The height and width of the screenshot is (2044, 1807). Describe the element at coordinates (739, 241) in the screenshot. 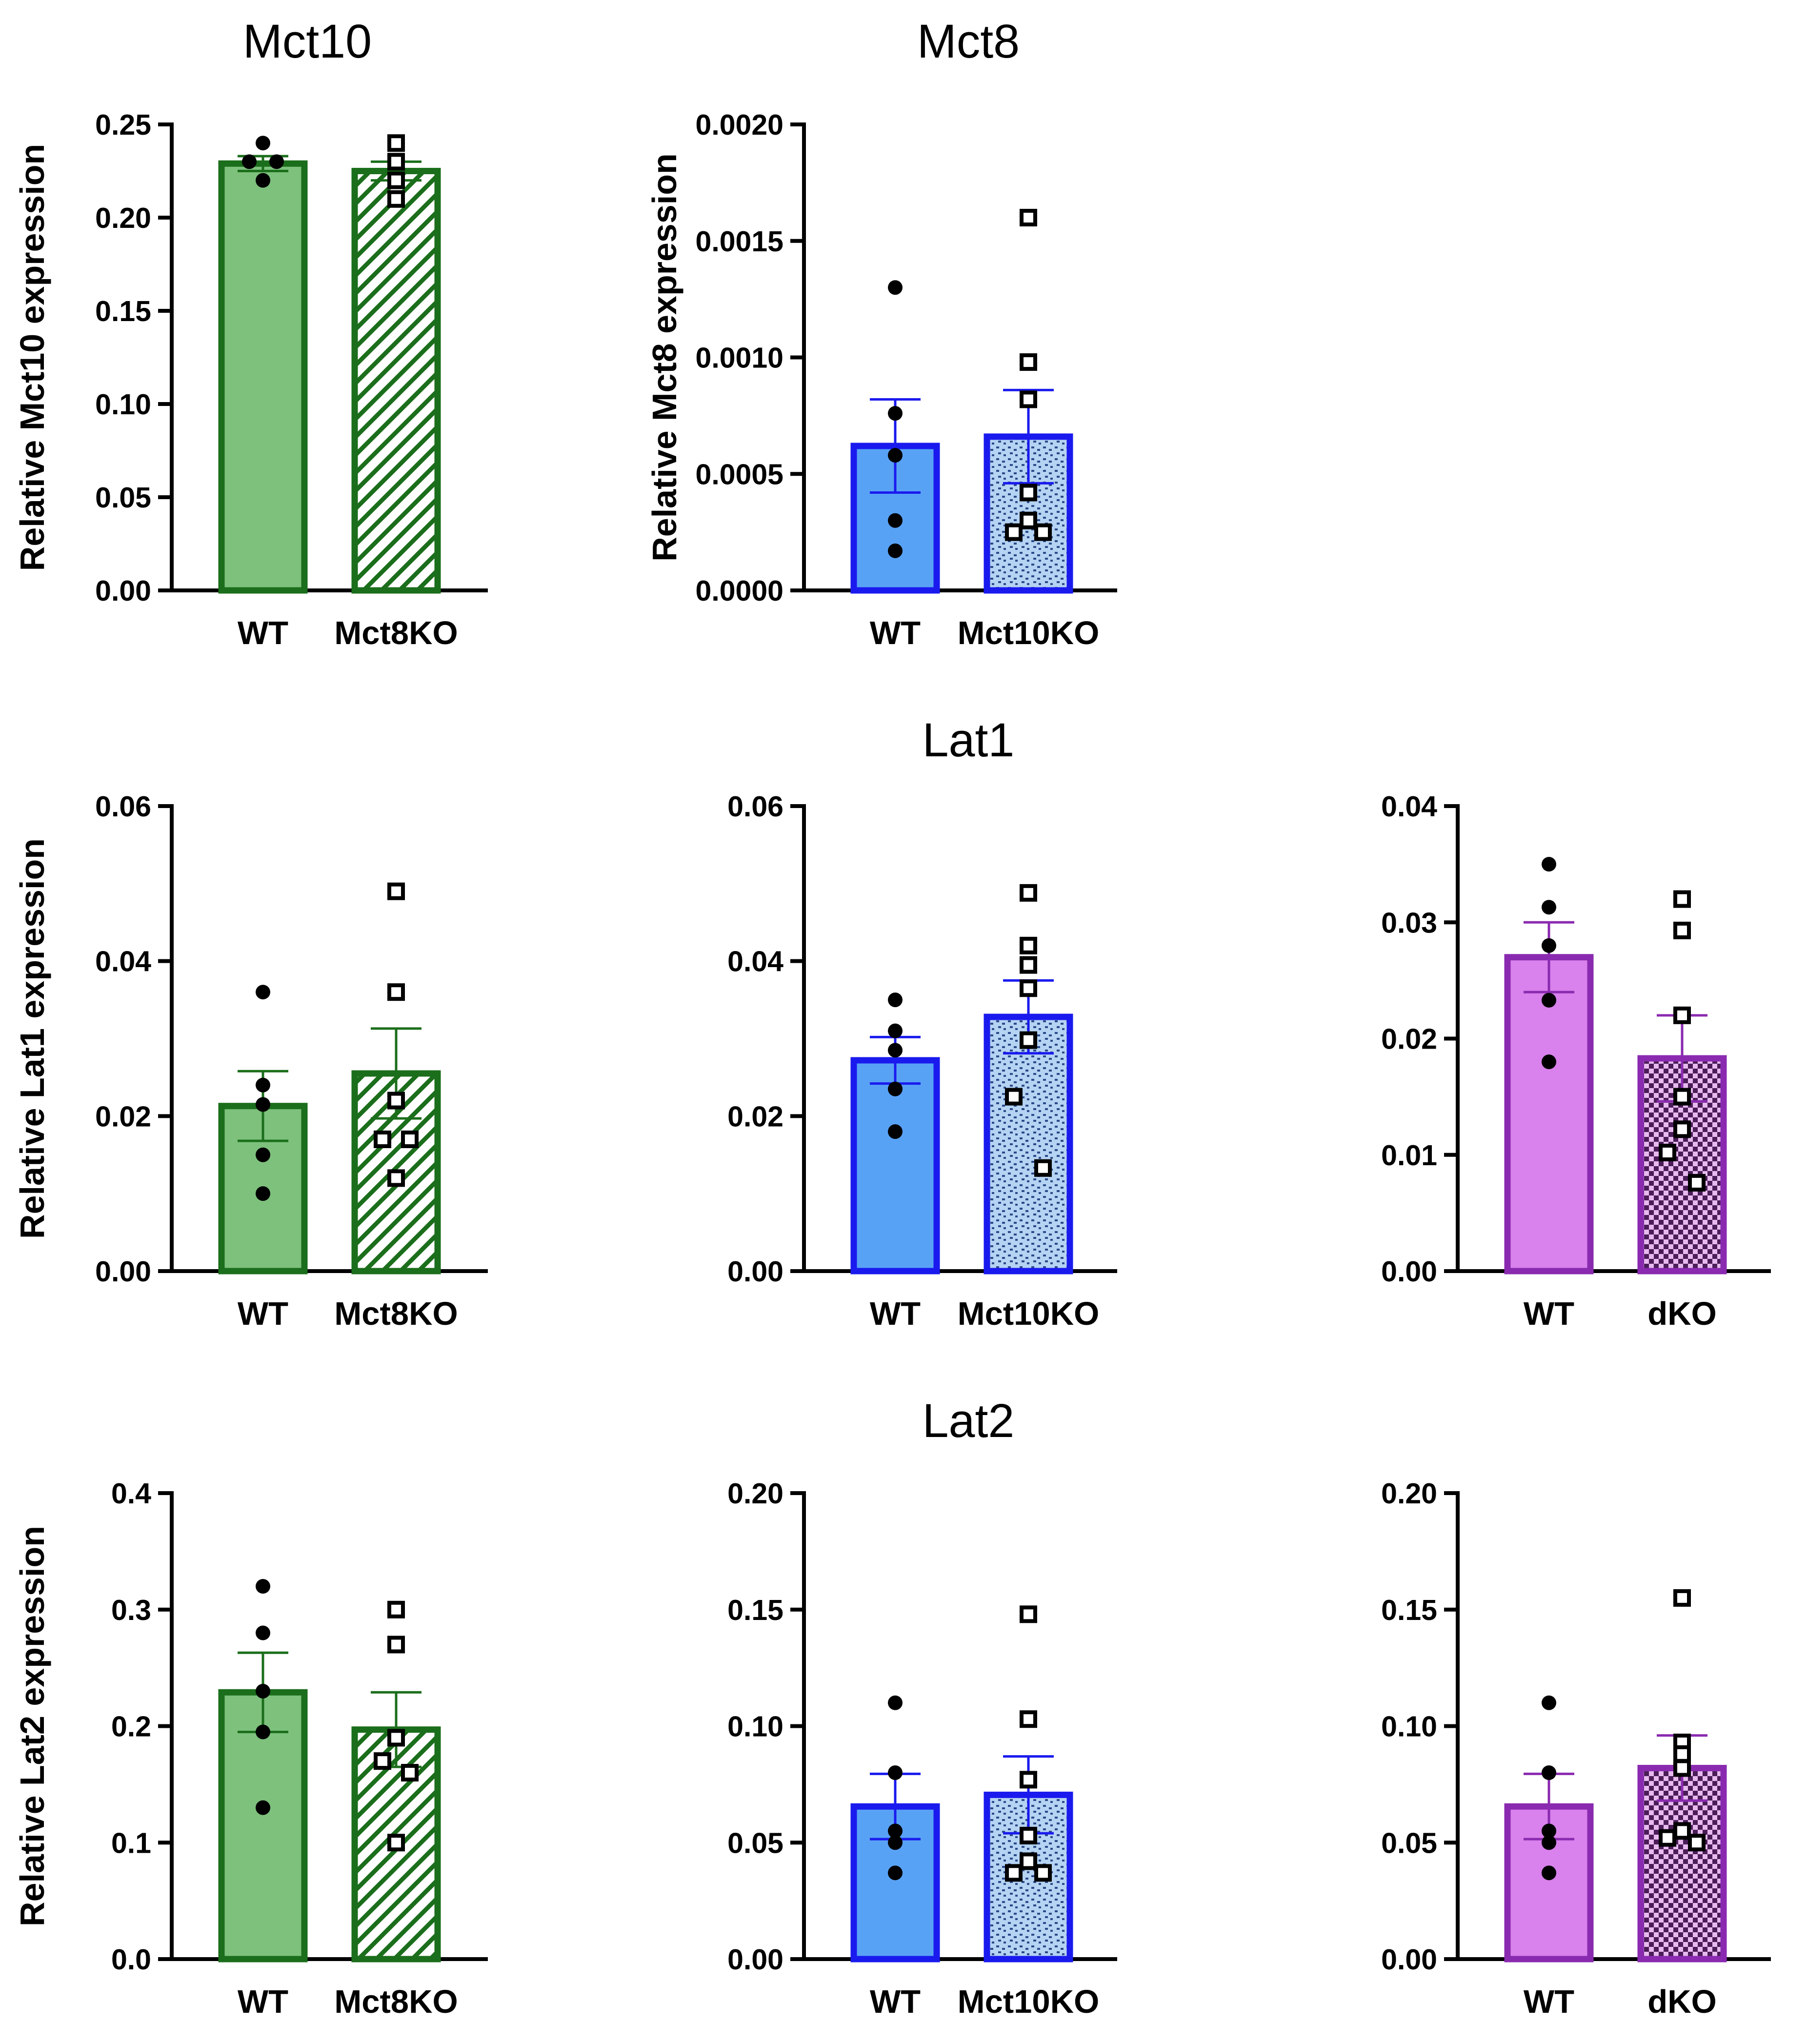

I see `y-tick-label: 0.0015` at that location.